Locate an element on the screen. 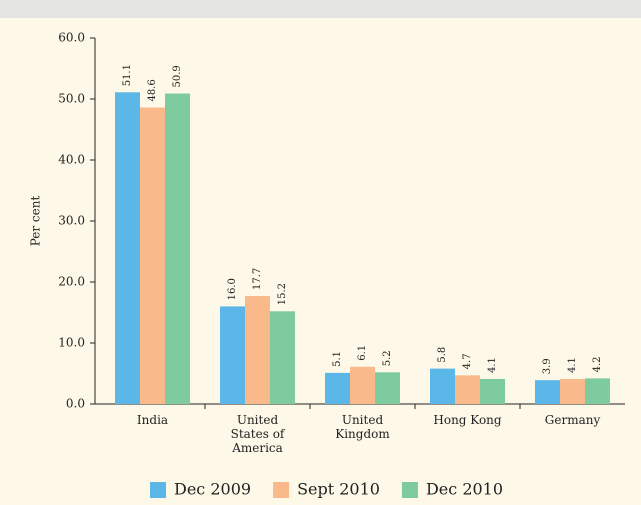 This screenshot has height=505, width=641. value-label: 51.1 is located at coordinates (127, 75).